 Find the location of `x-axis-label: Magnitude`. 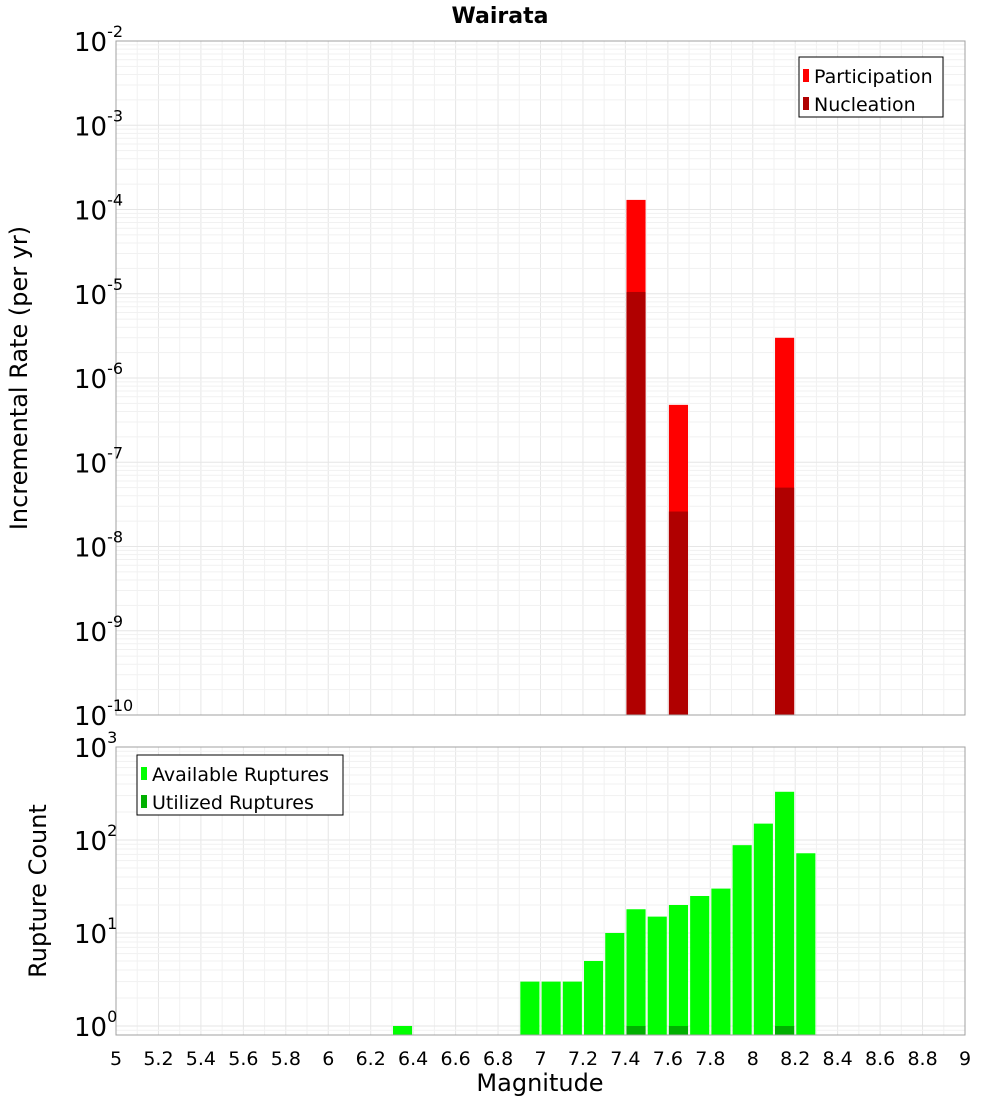

x-axis-label: Magnitude is located at coordinates (539, 1083).